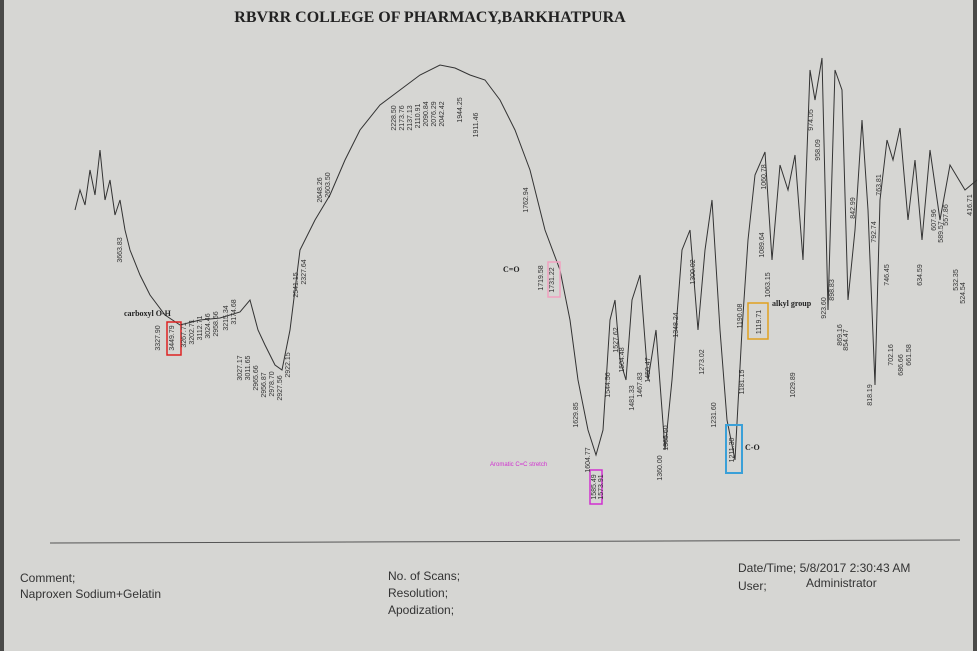  What do you see at coordinates (264, 384) in the screenshot?
I see `peak-label: 2956.87` at bounding box center [264, 384].